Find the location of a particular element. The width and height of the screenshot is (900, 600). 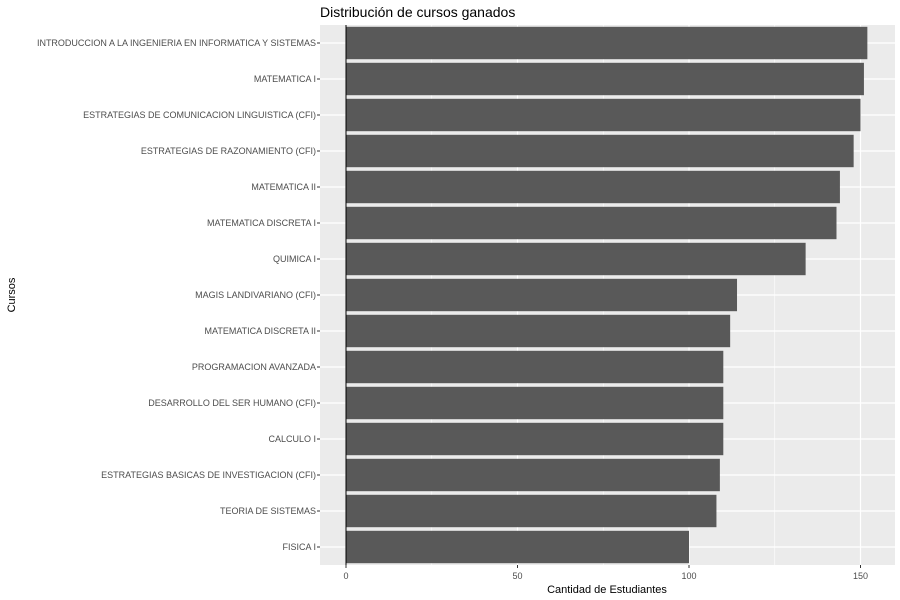

y-tick-label: MATEMATICA II is located at coordinates (283, 187).